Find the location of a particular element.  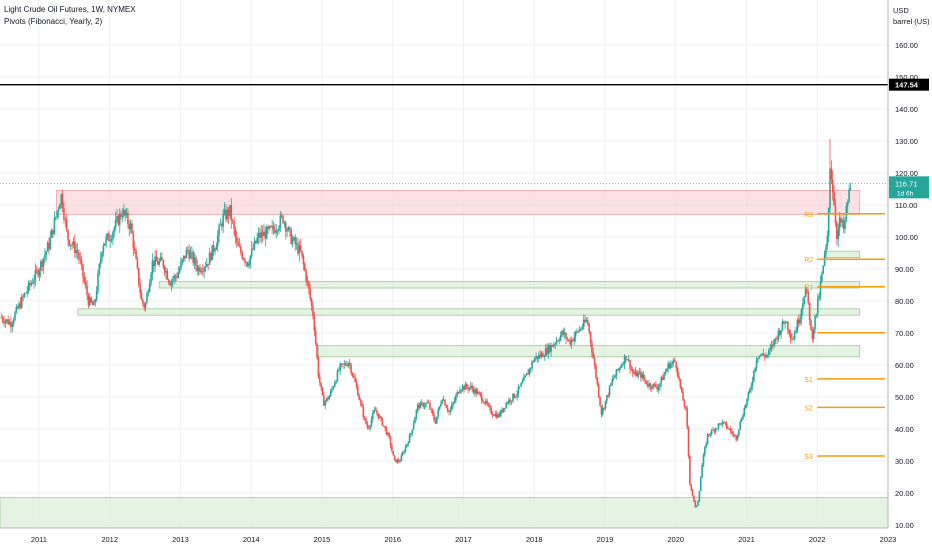

axis-currency: USD is located at coordinates (901, 10).